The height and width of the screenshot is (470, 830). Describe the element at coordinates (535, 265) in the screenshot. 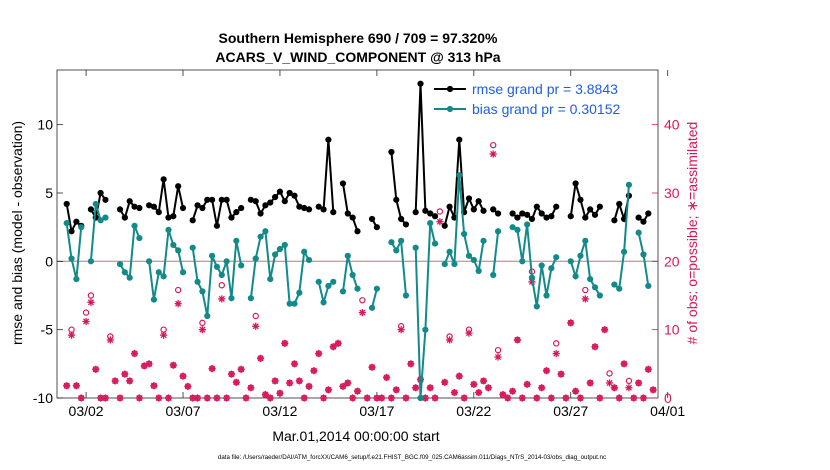

I see `bias-line-segment` at that location.